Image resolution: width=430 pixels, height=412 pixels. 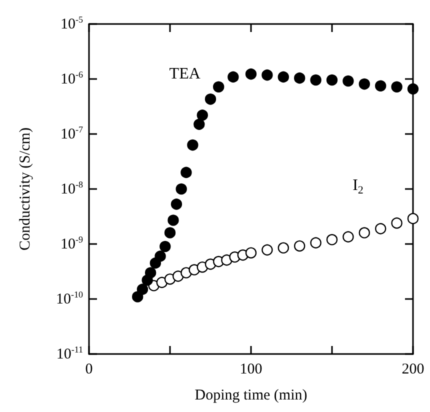 What do you see at coordinates (185, 74) in the screenshot?
I see `series-label: TEA` at bounding box center [185, 74].